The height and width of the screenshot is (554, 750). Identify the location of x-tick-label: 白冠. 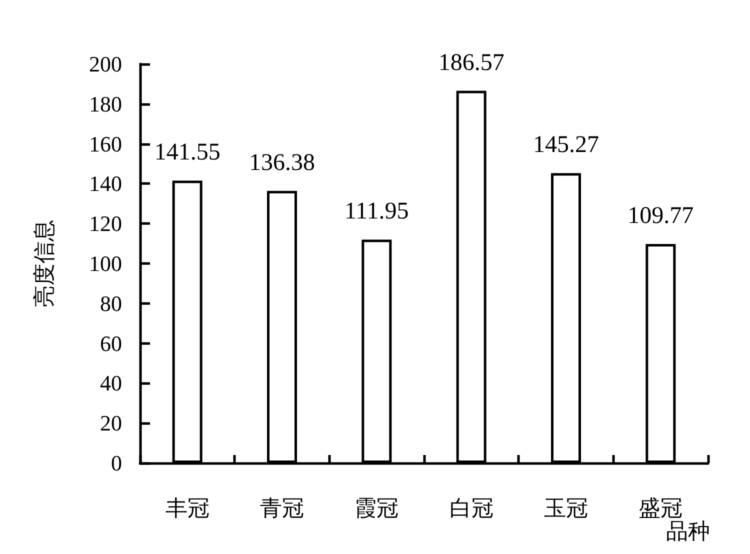
(471, 508).